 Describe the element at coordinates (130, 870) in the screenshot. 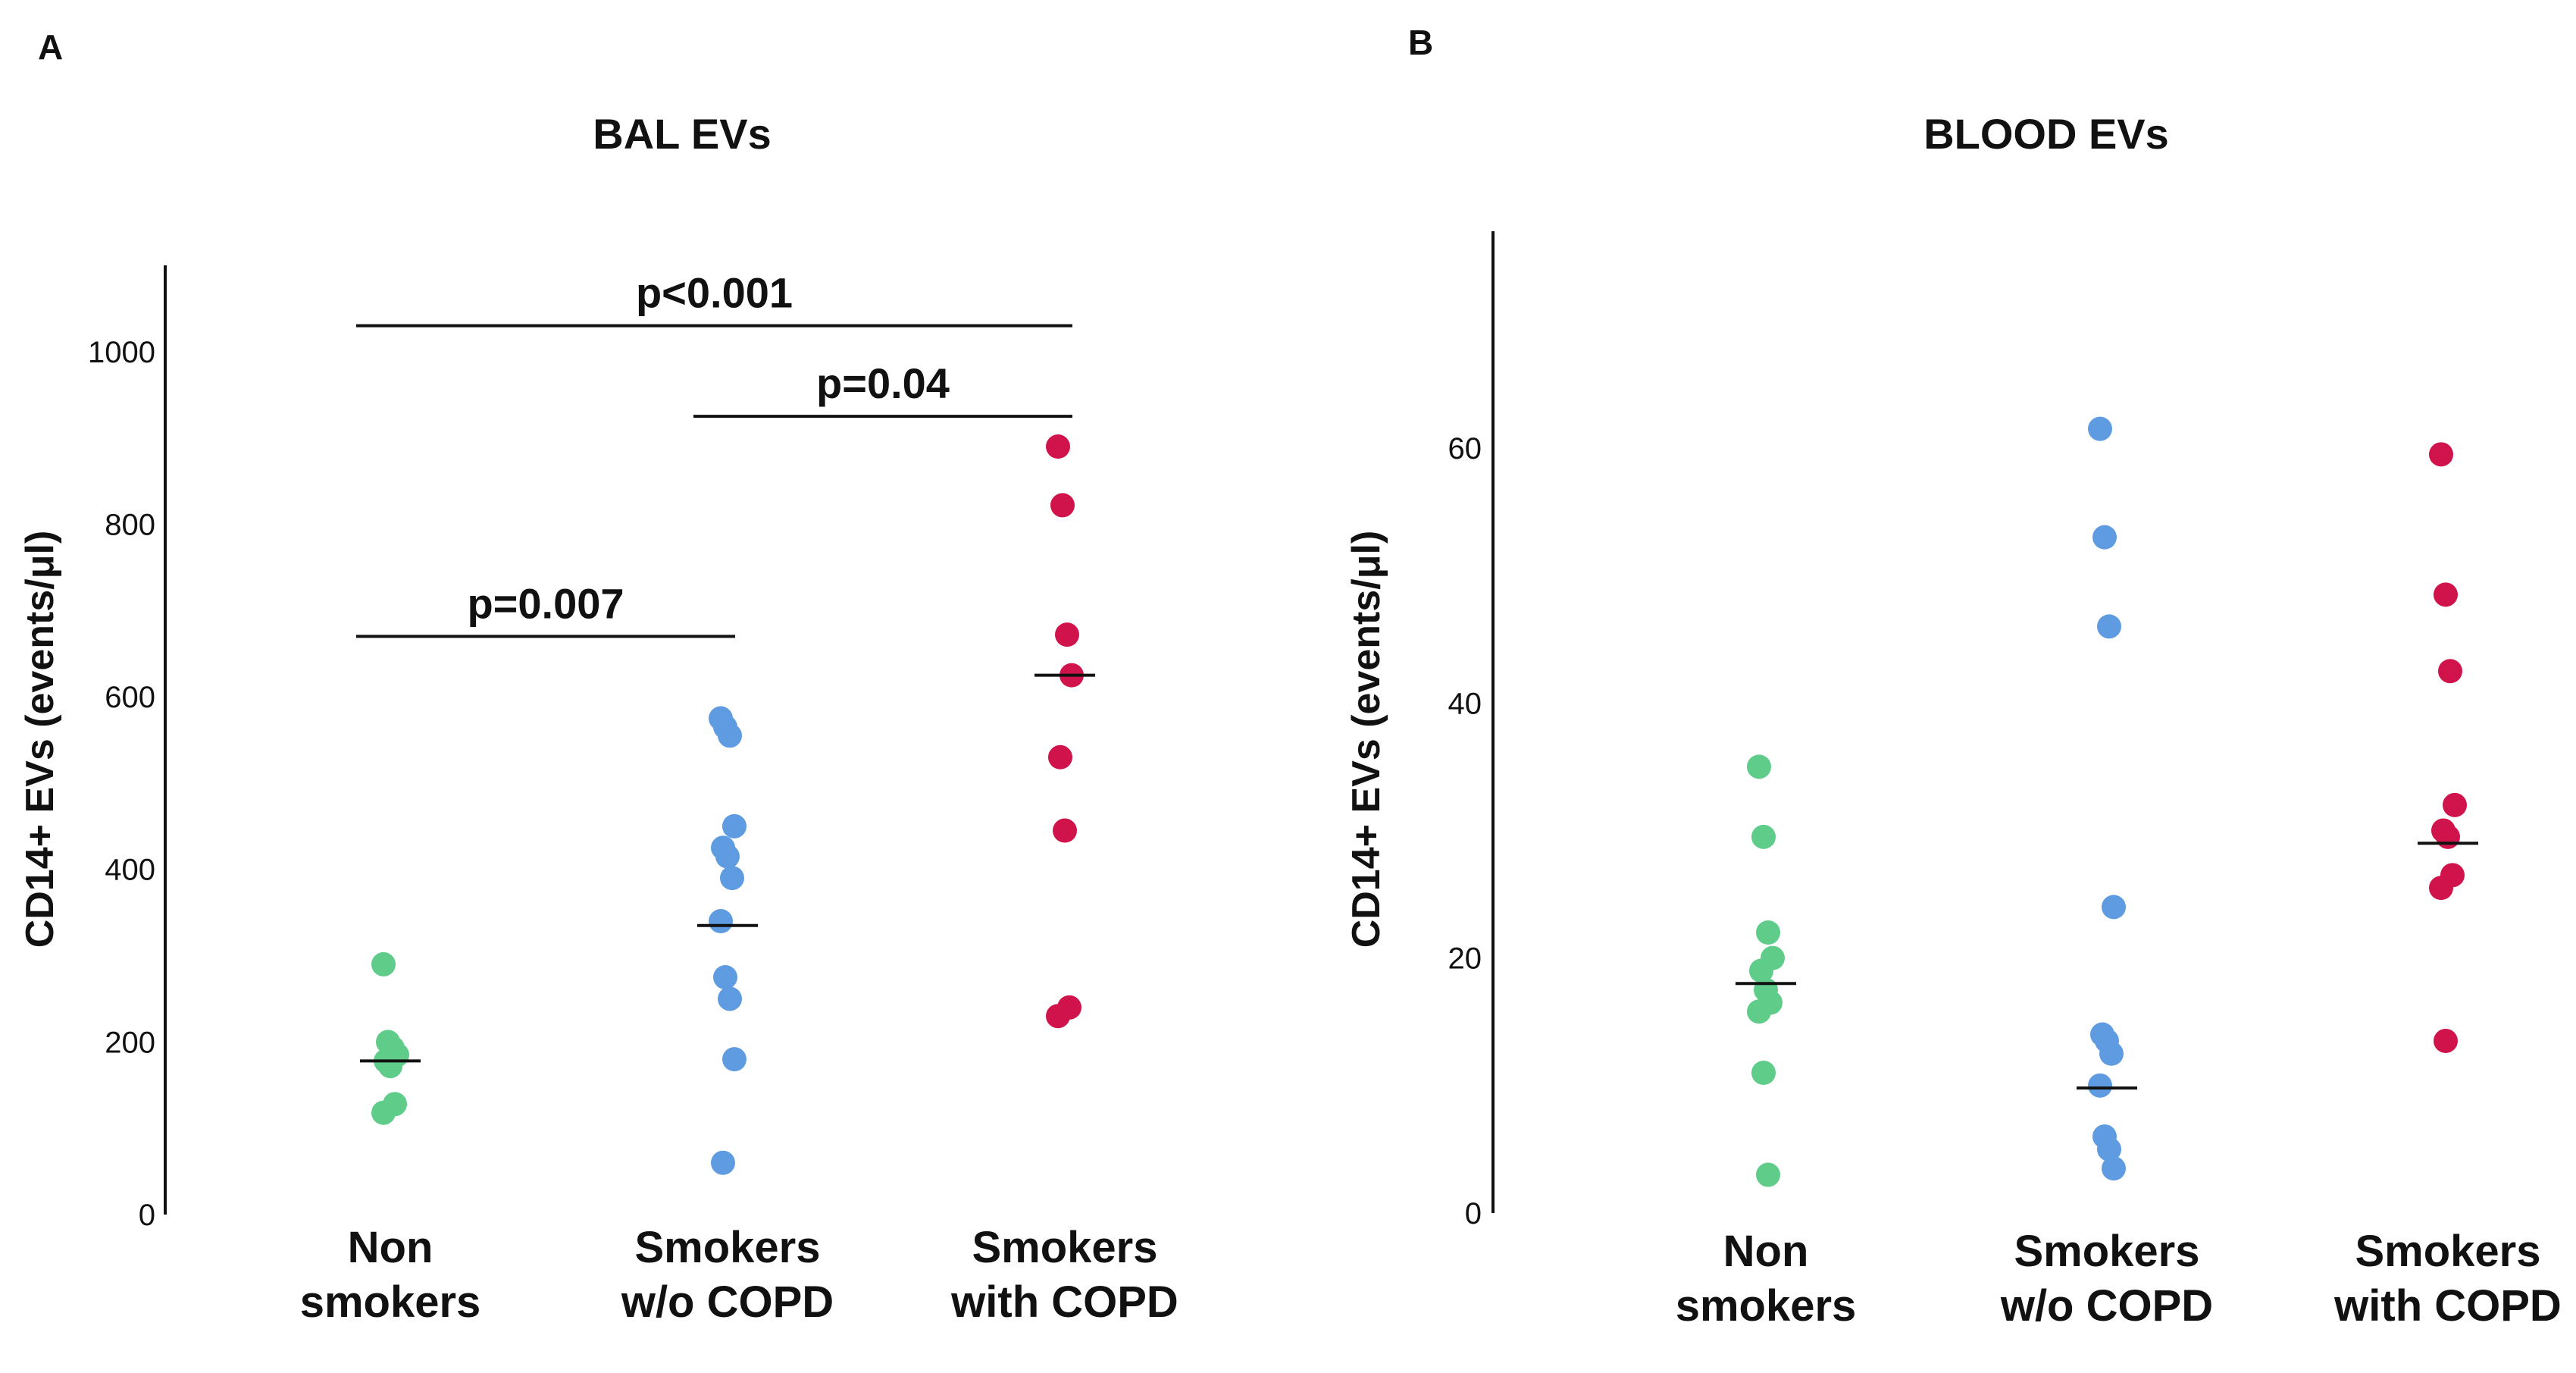

I see `y-tick-label: 400` at that location.